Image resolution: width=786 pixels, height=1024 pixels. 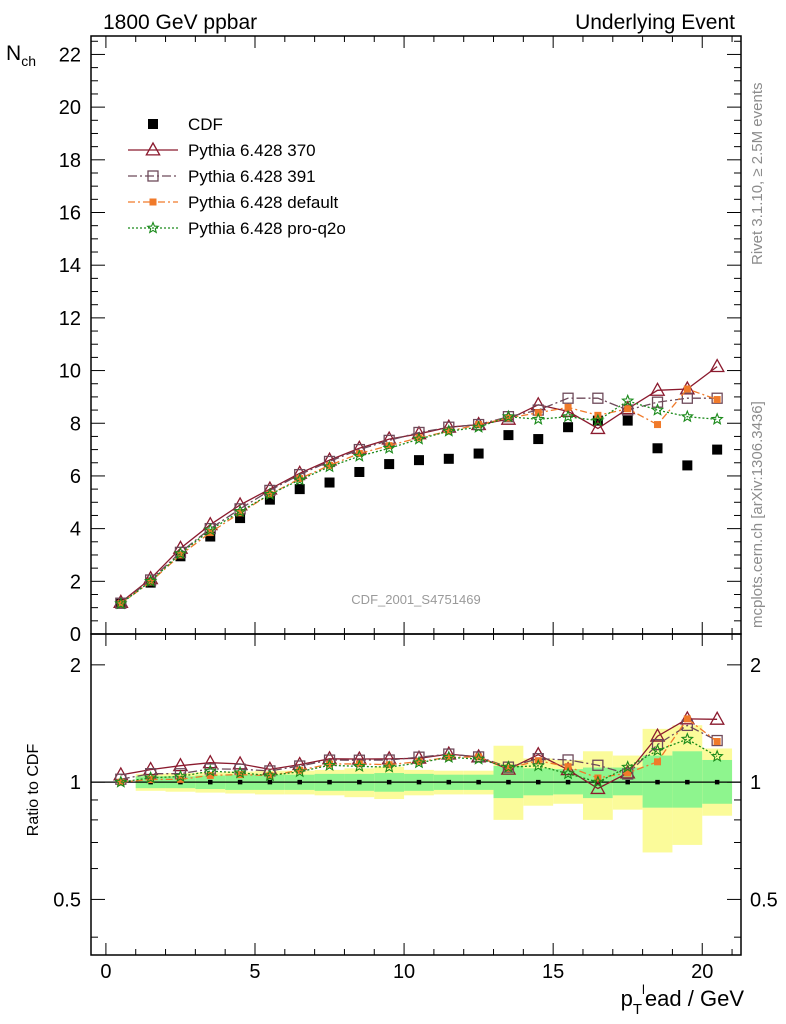 I want to click on analysis-label: CDF_2001_S4751469, so click(x=415, y=599).